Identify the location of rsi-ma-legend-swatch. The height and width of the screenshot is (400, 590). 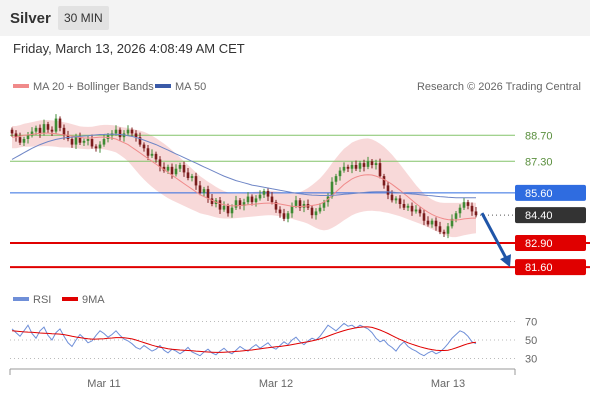
(70, 299).